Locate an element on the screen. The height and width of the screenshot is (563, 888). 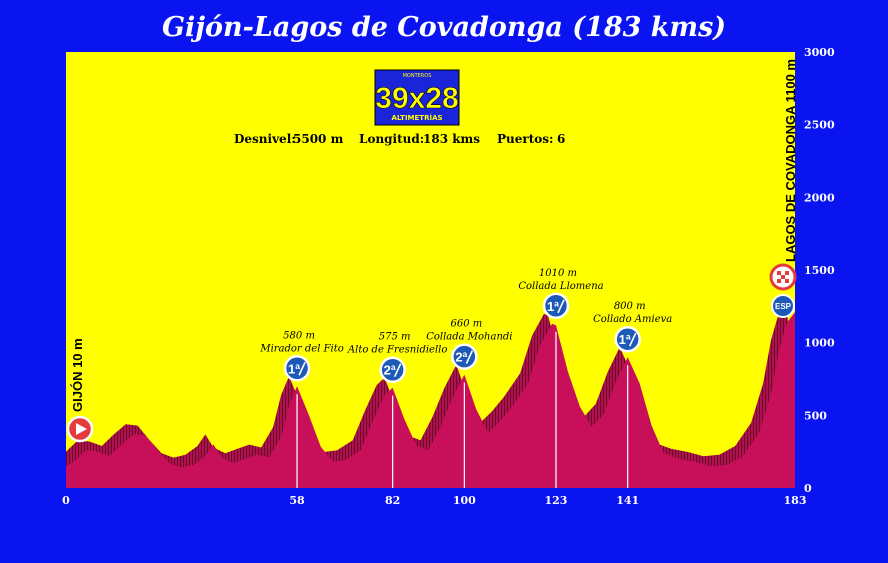
y-tick-label: 2500 is located at coordinates (819, 125).